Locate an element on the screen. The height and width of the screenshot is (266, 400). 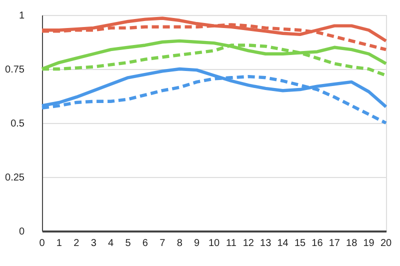
x-tick-label: 14 is located at coordinates (283, 243).